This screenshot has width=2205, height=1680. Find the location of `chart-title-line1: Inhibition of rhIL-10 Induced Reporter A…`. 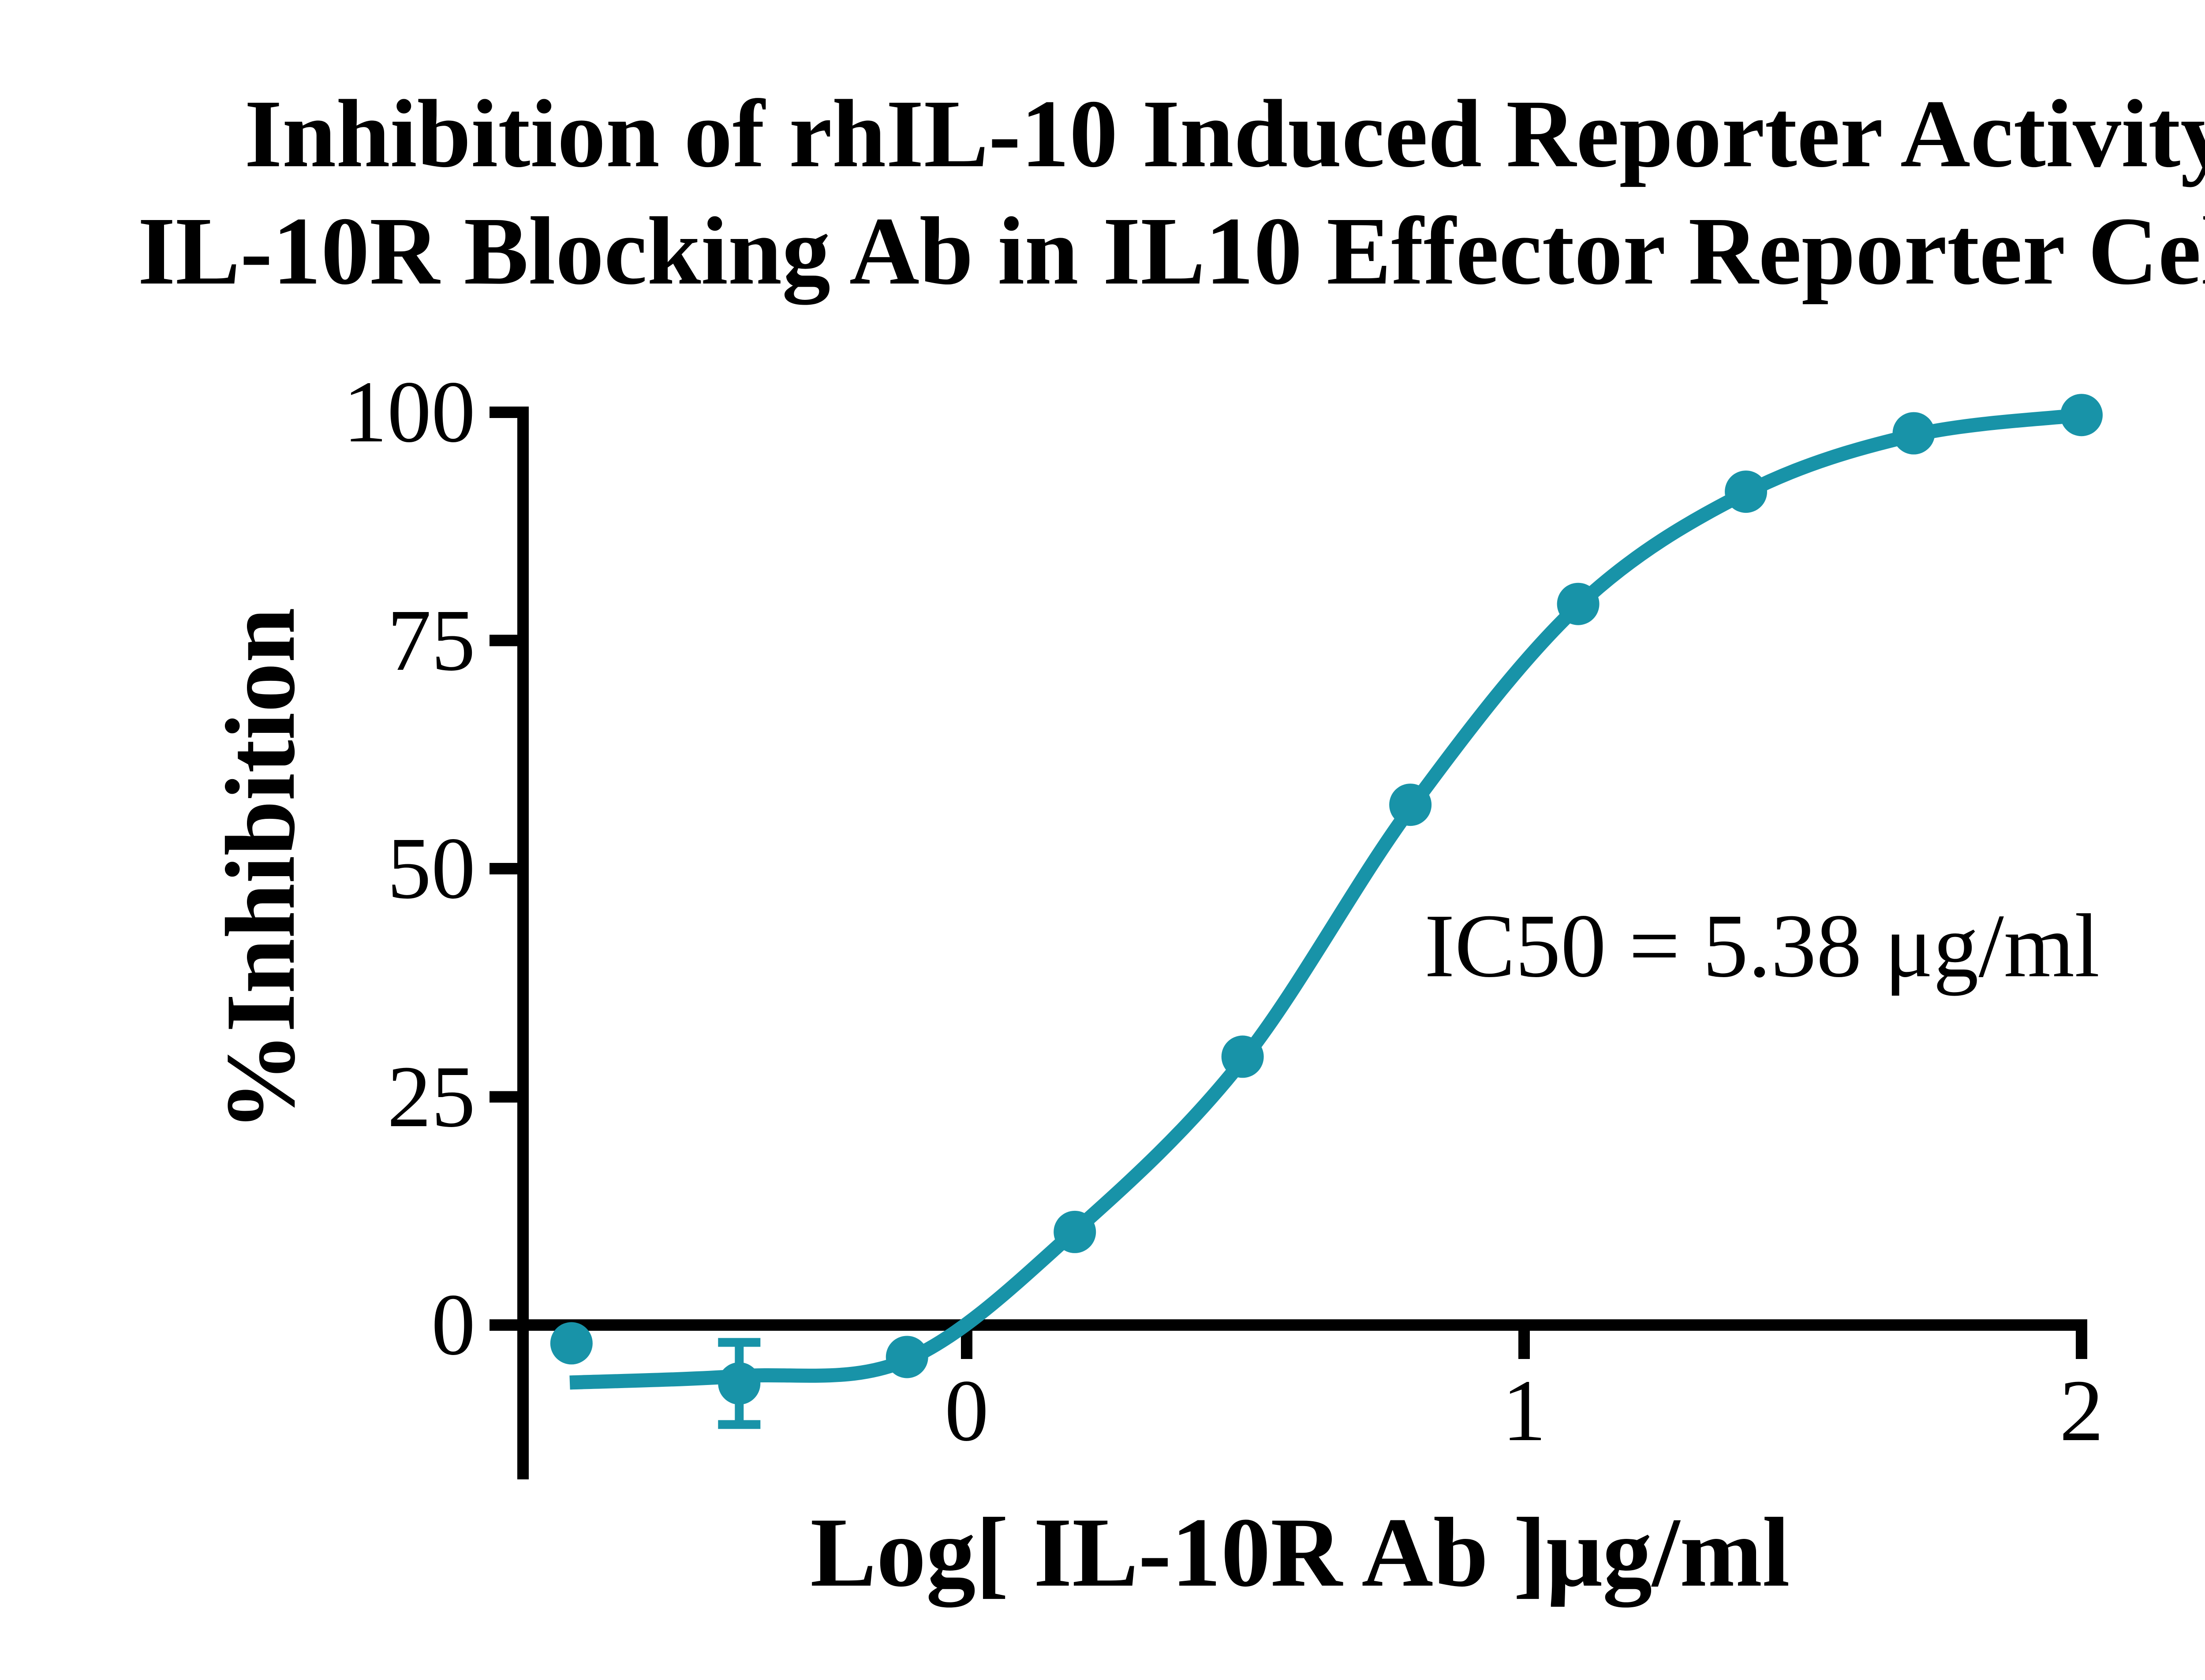

chart-title-line1: Inhibition of rhIL-10 Induced Reporter A… is located at coordinates (1224, 133).